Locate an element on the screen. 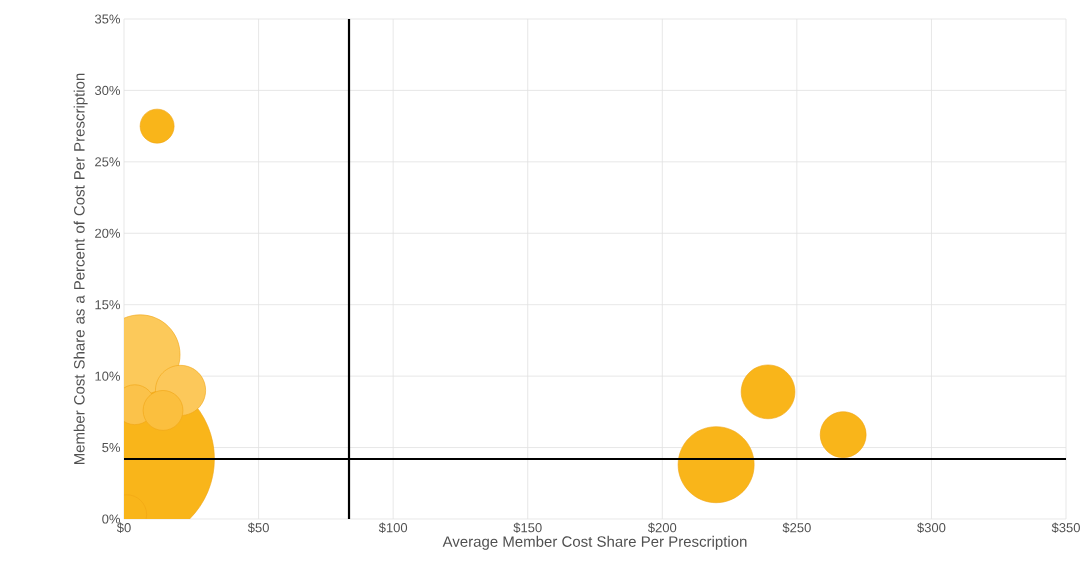 The height and width of the screenshot is (586, 1081). y-tick-label: 25% is located at coordinates (108, 162).